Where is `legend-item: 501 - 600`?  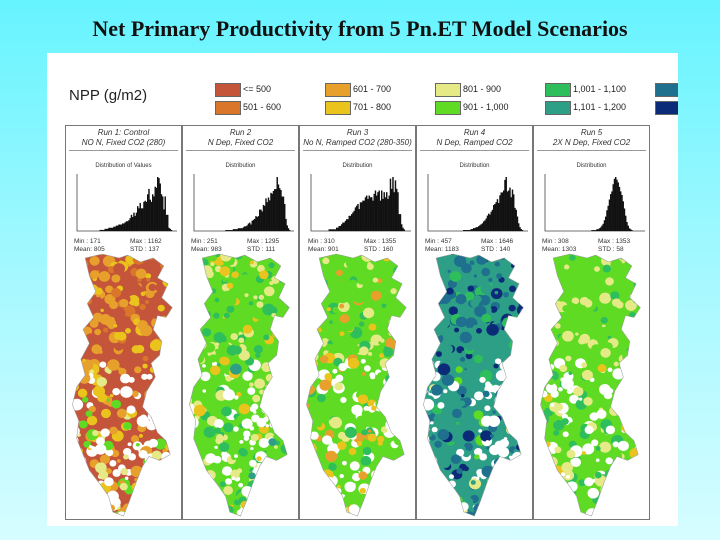 legend-item: 501 - 600 is located at coordinates (270, 108).